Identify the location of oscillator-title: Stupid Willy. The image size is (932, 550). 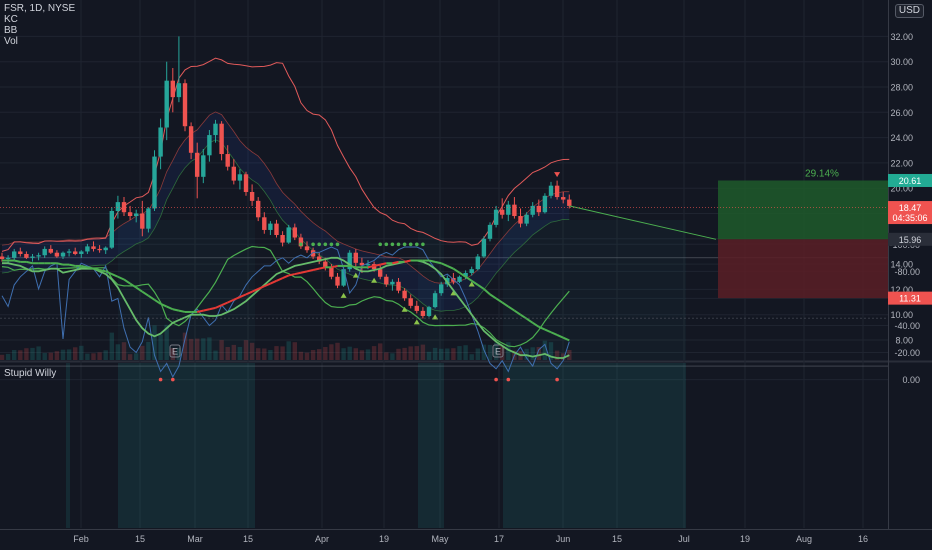
(30, 373).